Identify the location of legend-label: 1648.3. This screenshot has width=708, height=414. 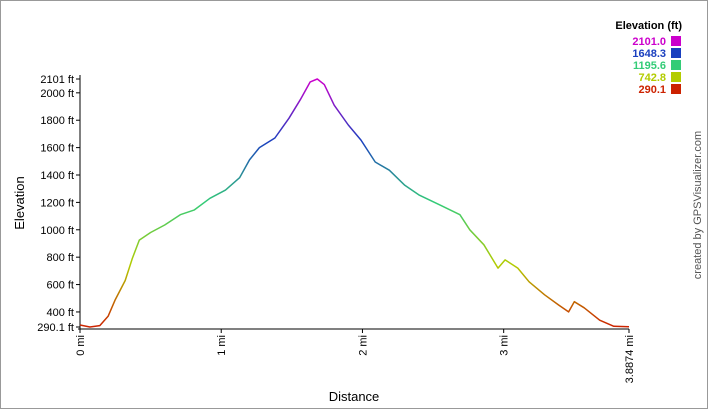
(649, 54).